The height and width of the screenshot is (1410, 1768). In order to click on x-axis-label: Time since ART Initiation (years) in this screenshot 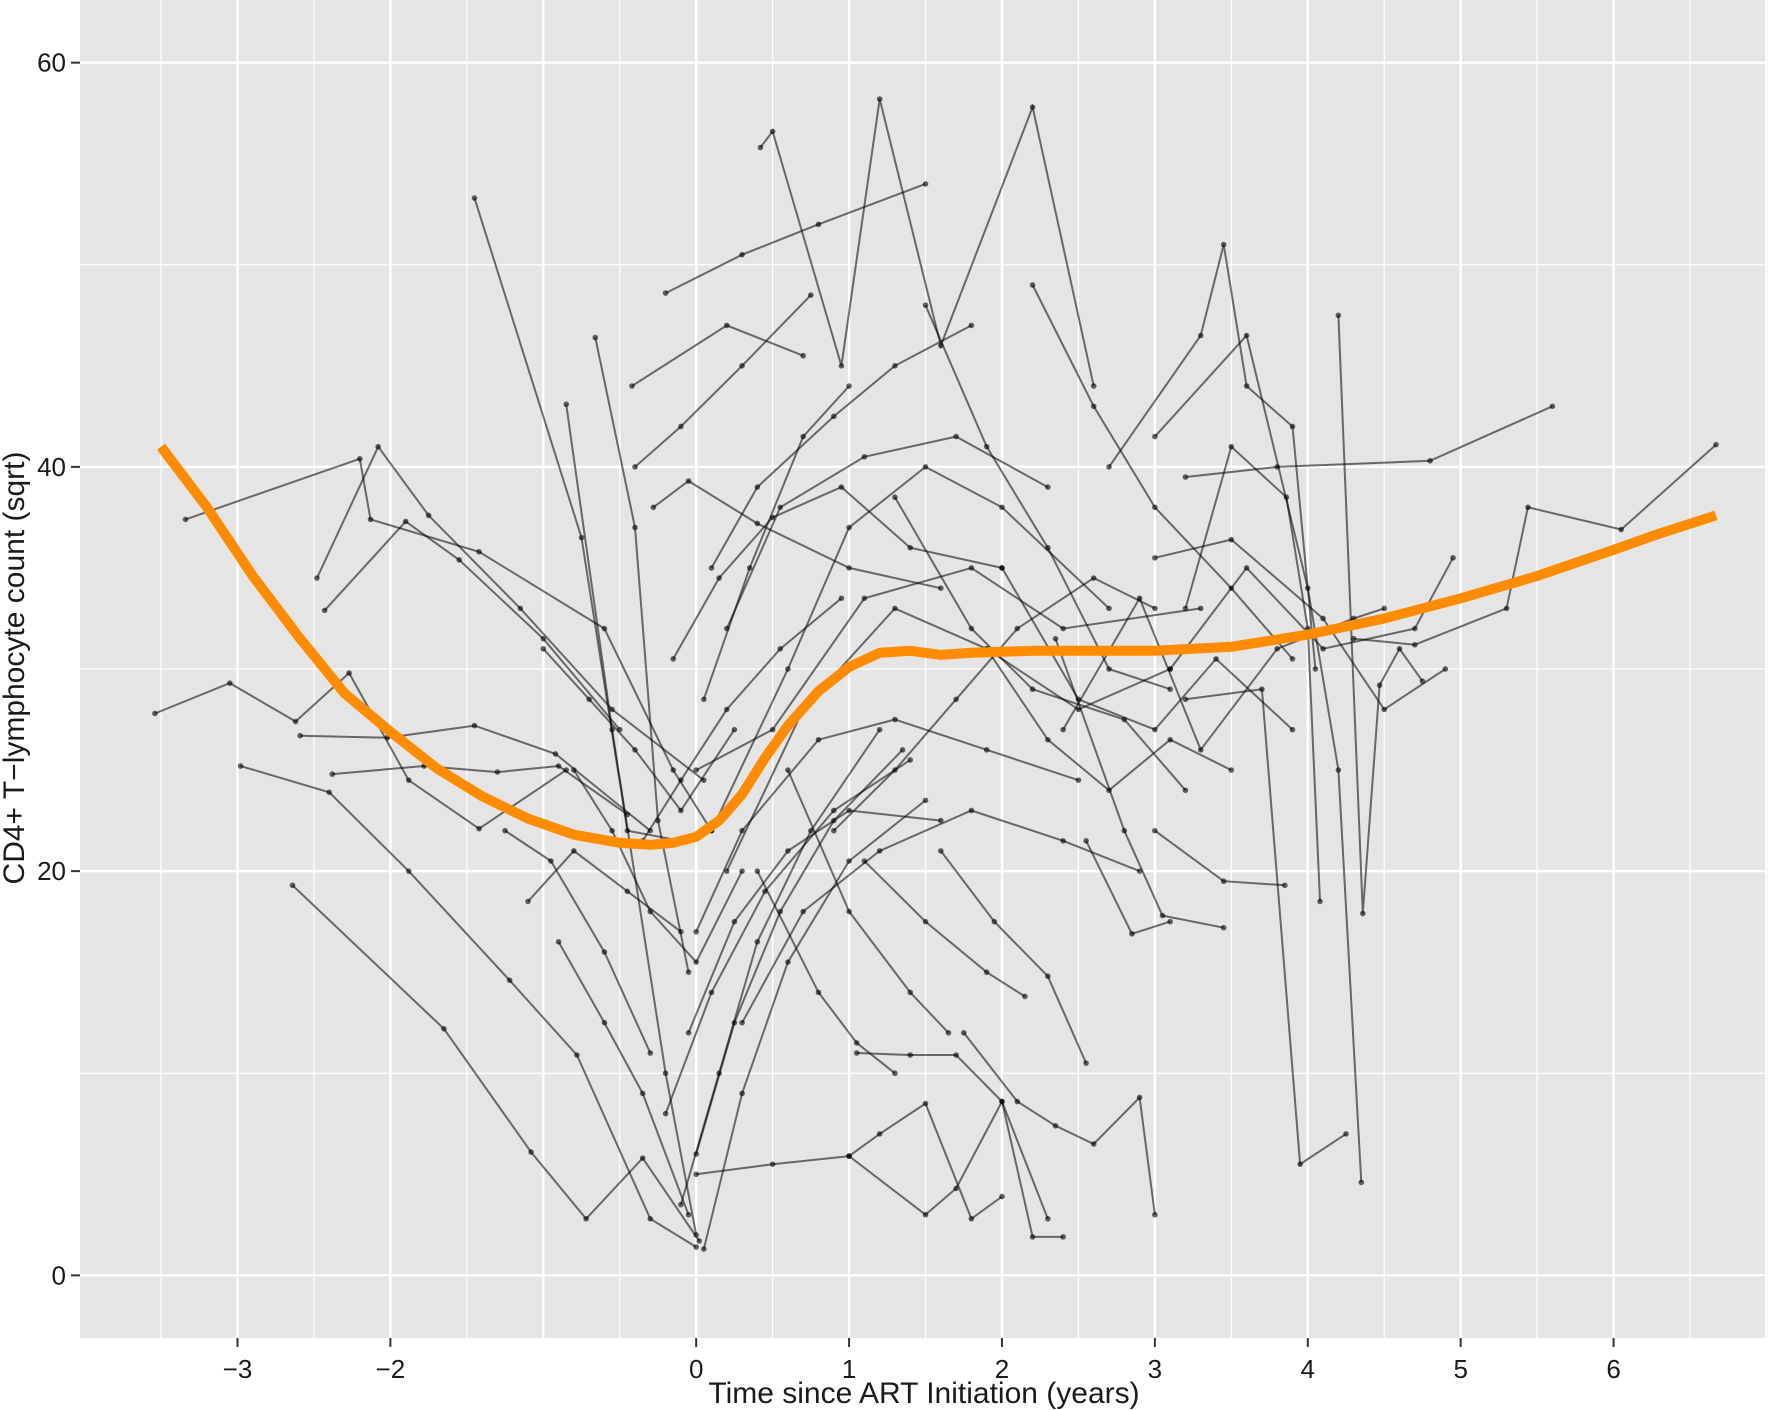, I will do `click(923, 1393)`.